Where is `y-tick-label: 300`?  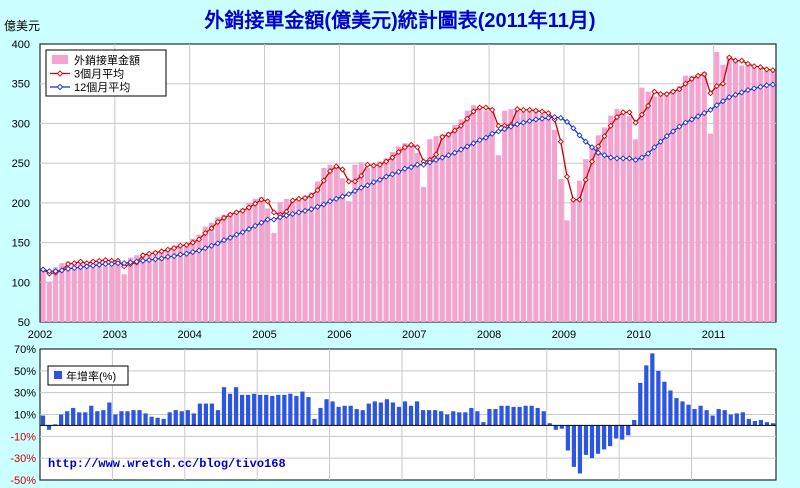 y-tick-label: 300 is located at coordinates (21, 124).